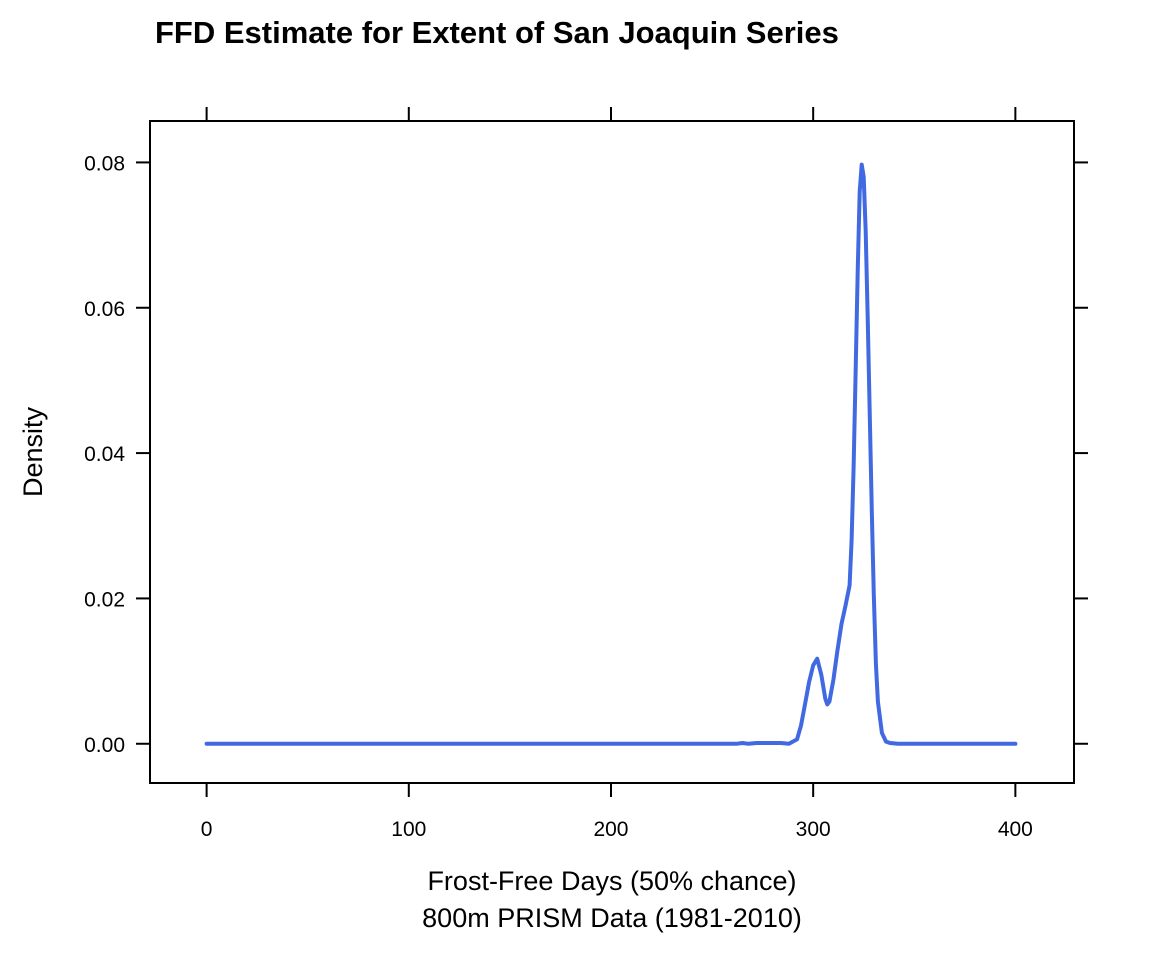 The width and height of the screenshot is (1152, 960). What do you see at coordinates (104, 745) in the screenshot?
I see `y-tick-label: 0.00` at bounding box center [104, 745].